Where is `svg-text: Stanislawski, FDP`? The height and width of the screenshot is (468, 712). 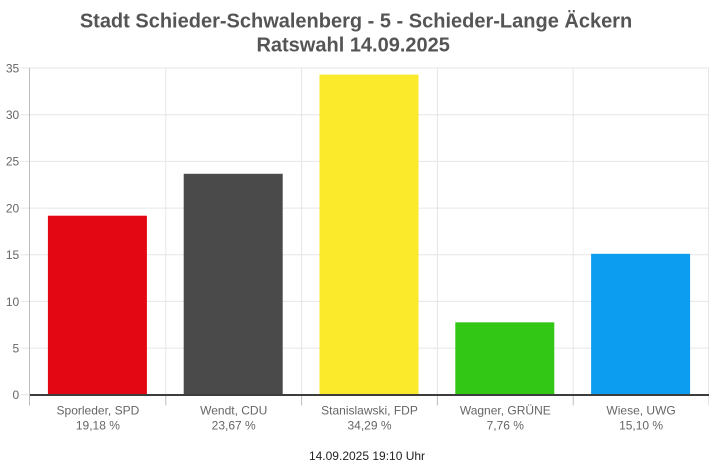
svg-text: Stanislawski, FDP is located at coordinates (369, 411).